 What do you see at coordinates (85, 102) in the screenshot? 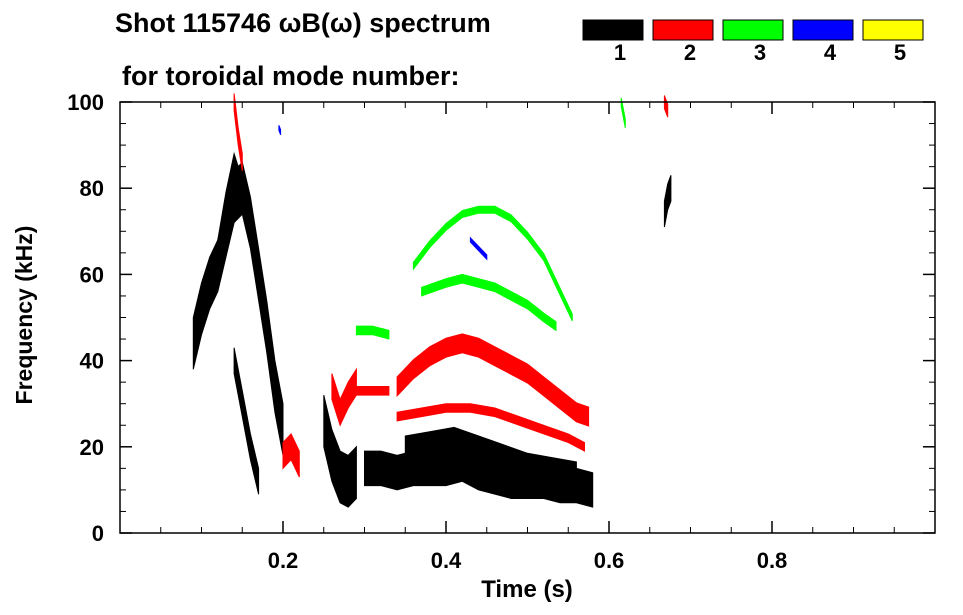
I see `y-tick-label: 100` at bounding box center [85, 102].